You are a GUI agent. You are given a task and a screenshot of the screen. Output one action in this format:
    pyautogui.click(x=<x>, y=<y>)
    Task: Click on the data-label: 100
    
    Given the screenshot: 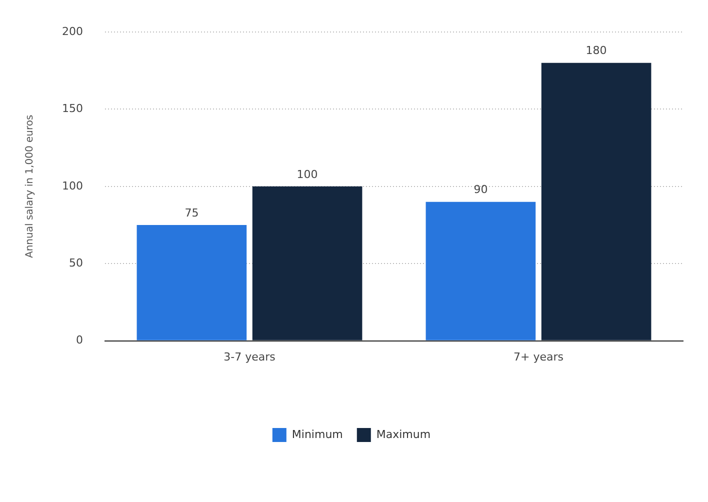 What is the action you would take?
    pyautogui.click(x=307, y=174)
    